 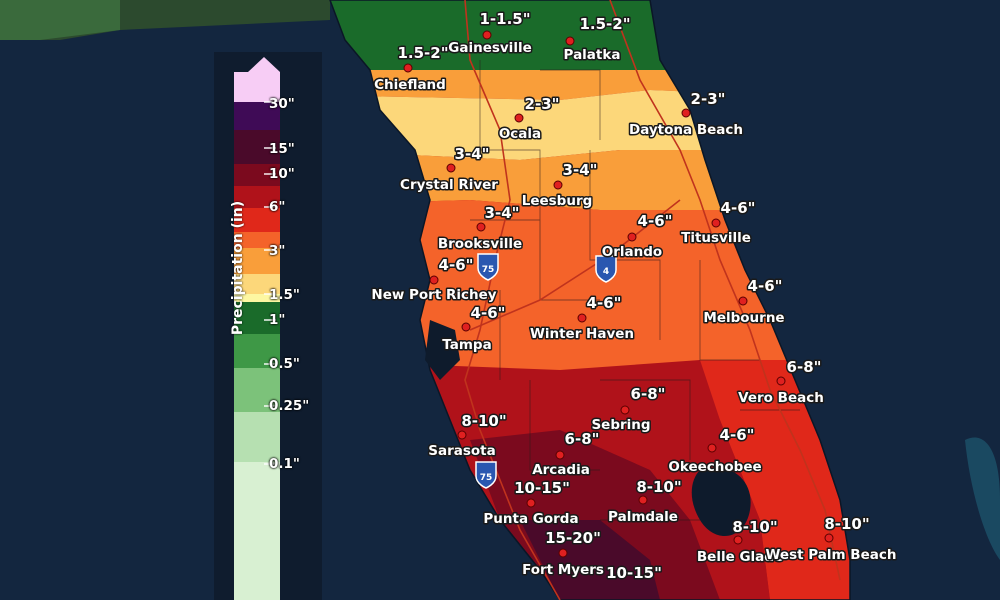 What do you see at coordinates (467, 436) in the screenshot?
I see `location-sarasota: 8-10" Sarasota` at bounding box center [467, 436].